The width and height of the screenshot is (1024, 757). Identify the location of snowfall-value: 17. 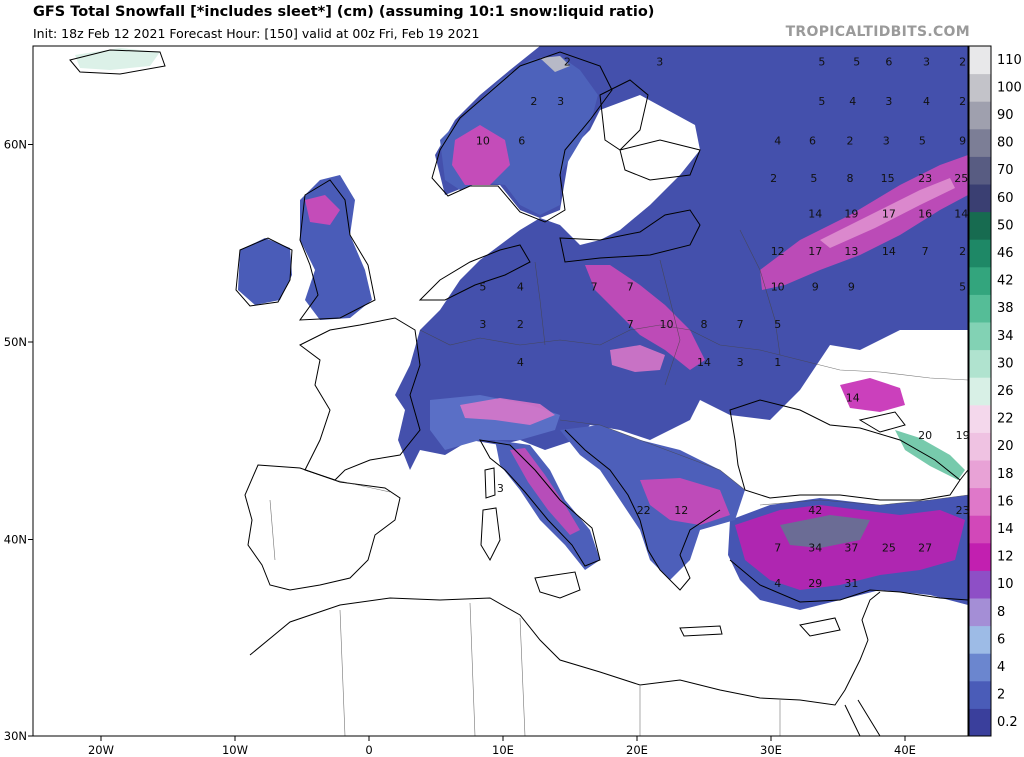
(815, 251).